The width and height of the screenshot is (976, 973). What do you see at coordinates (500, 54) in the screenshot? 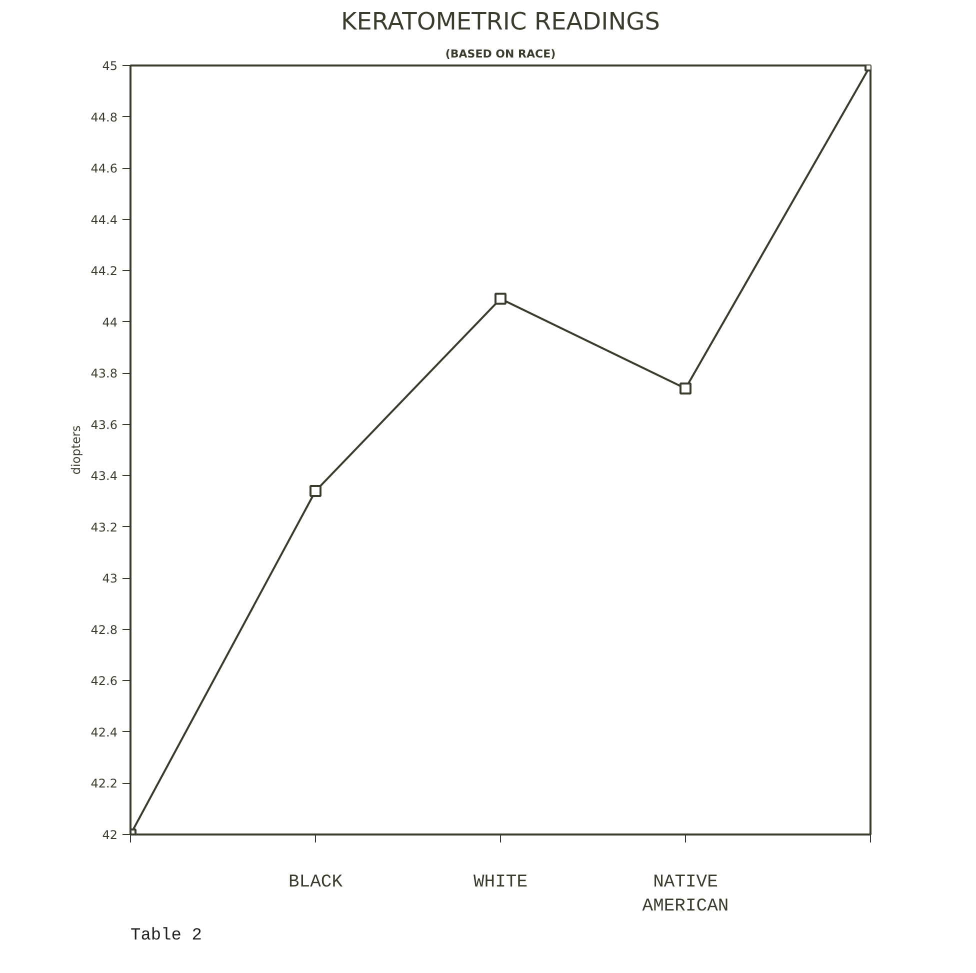
I see `chart-subtitle: (BASED ON RACE)` at bounding box center [500, 54].